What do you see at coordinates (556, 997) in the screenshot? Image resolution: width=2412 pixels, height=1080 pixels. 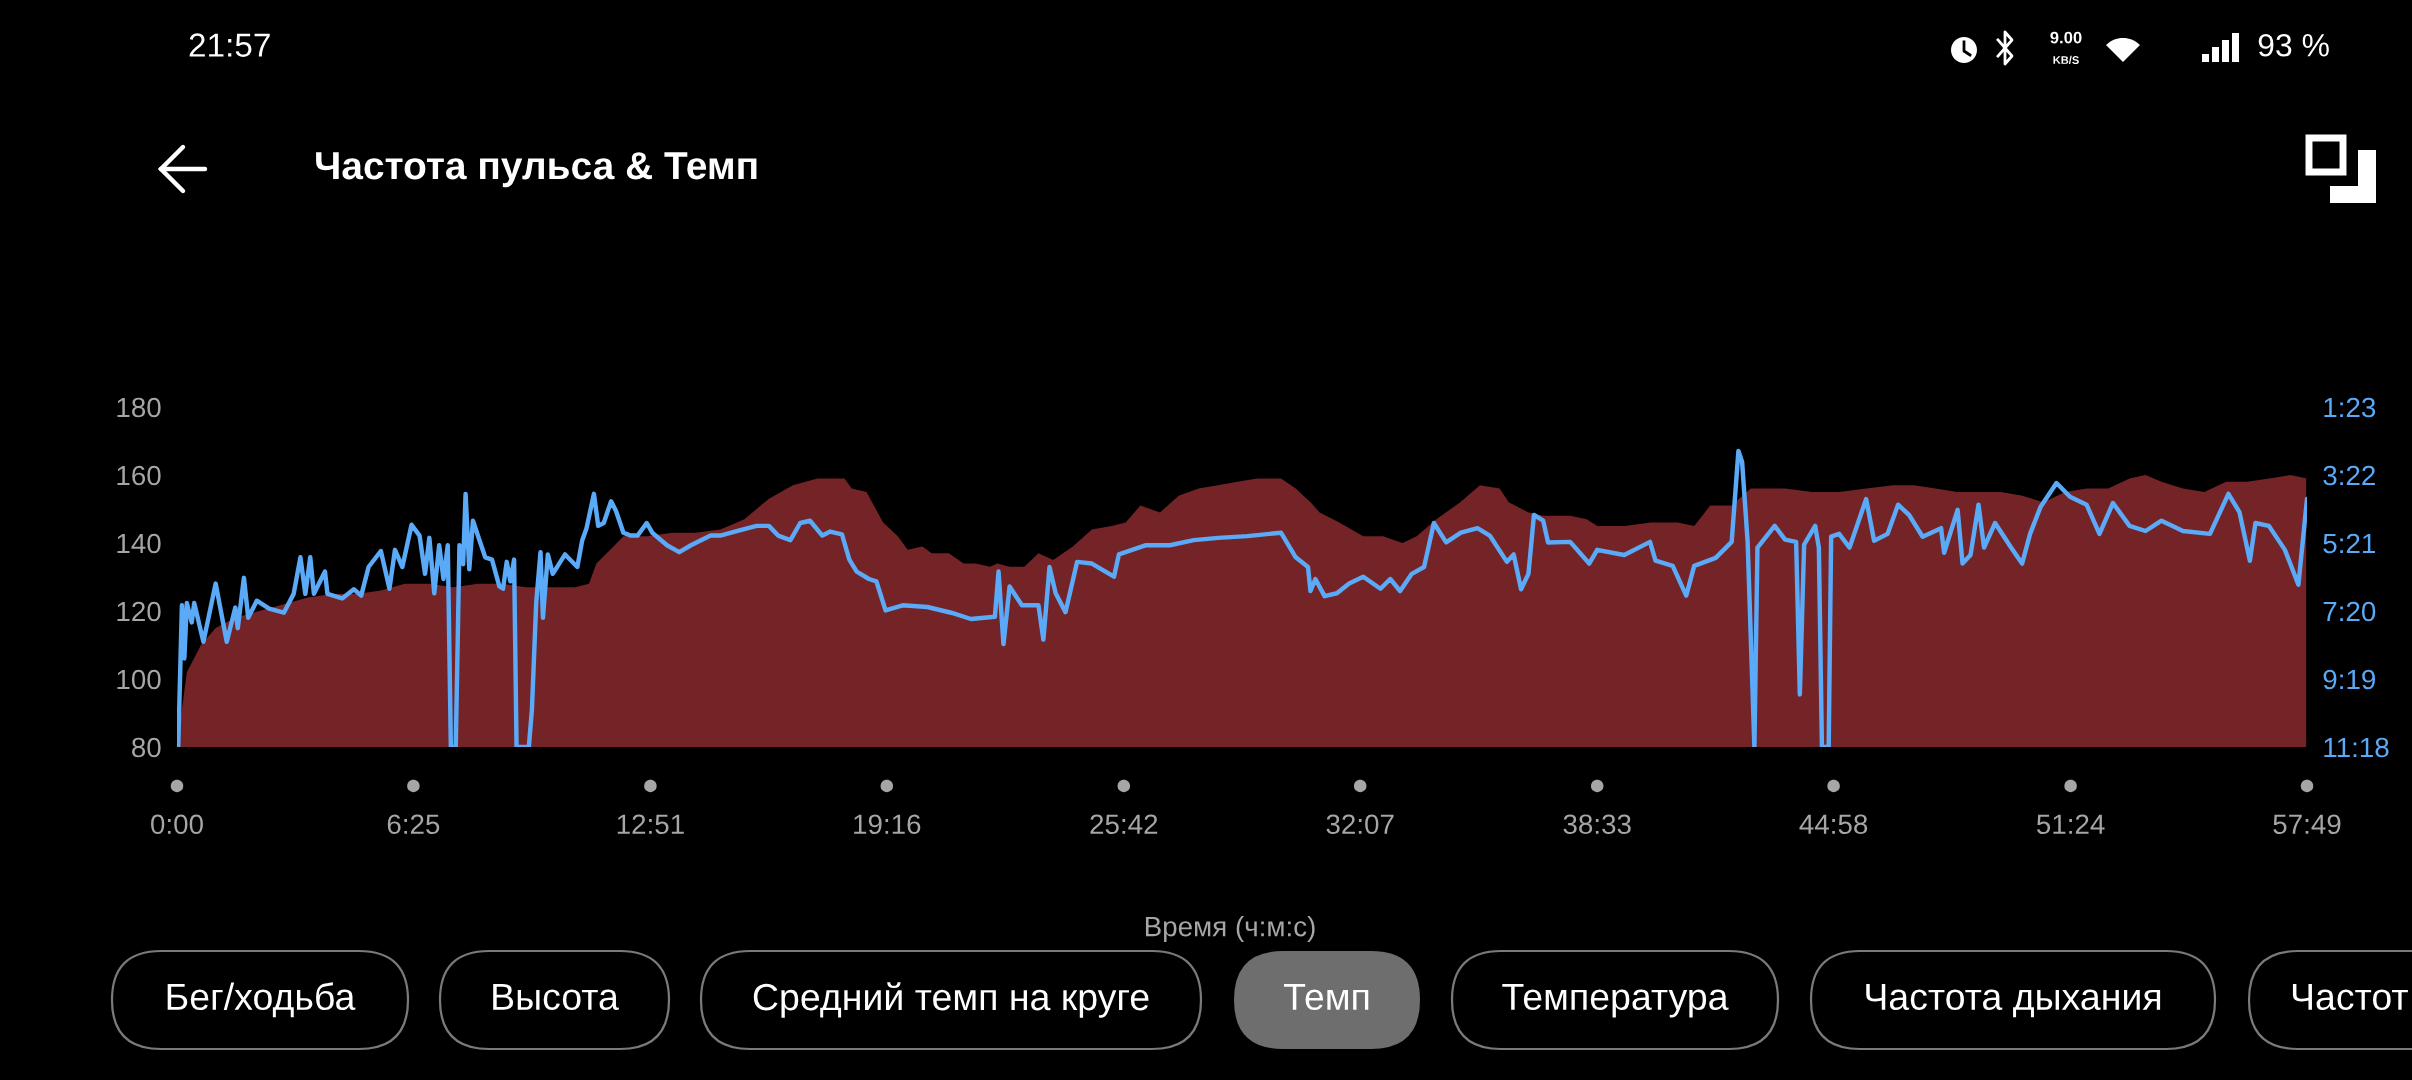 I see `text: Высота` at bounding box center [556, 997].